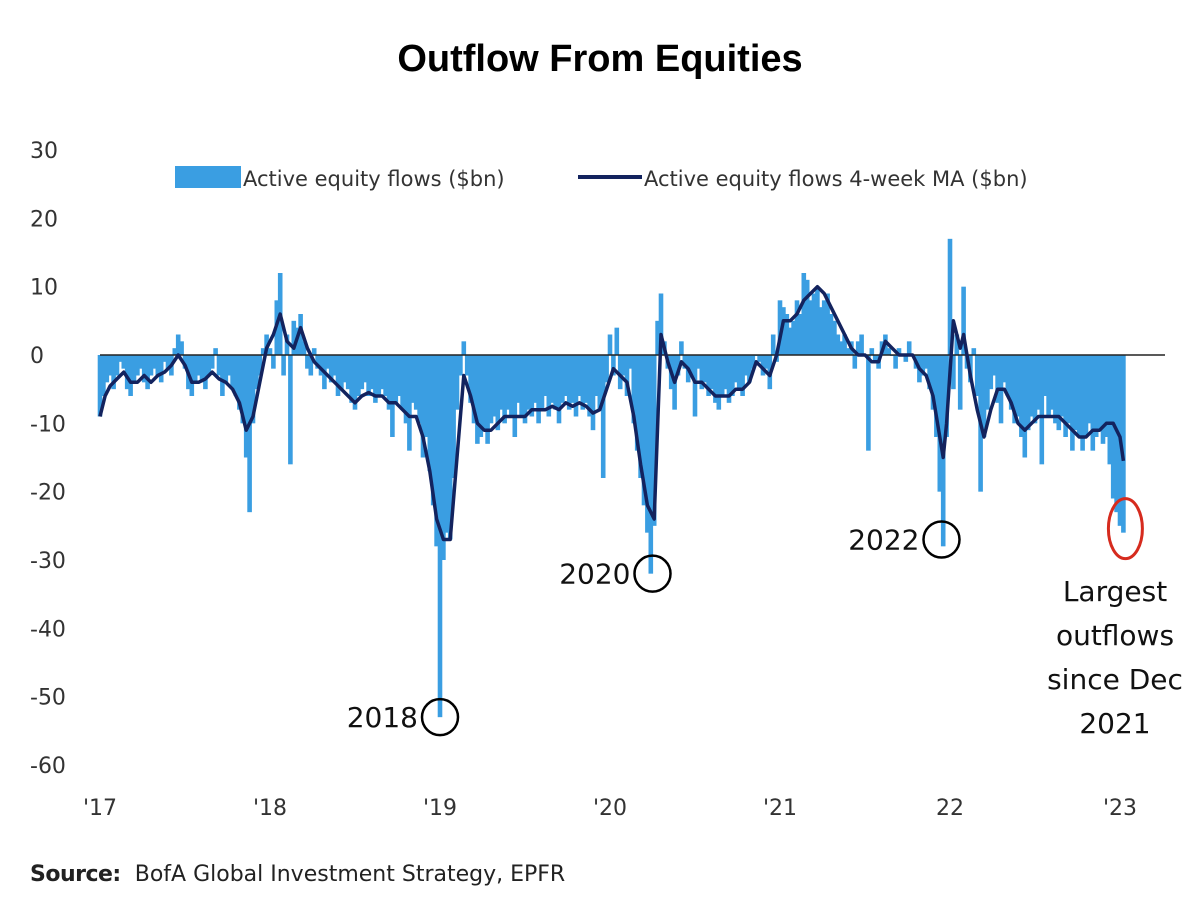  I want to click on highlight-circle, so click(1125, 529).